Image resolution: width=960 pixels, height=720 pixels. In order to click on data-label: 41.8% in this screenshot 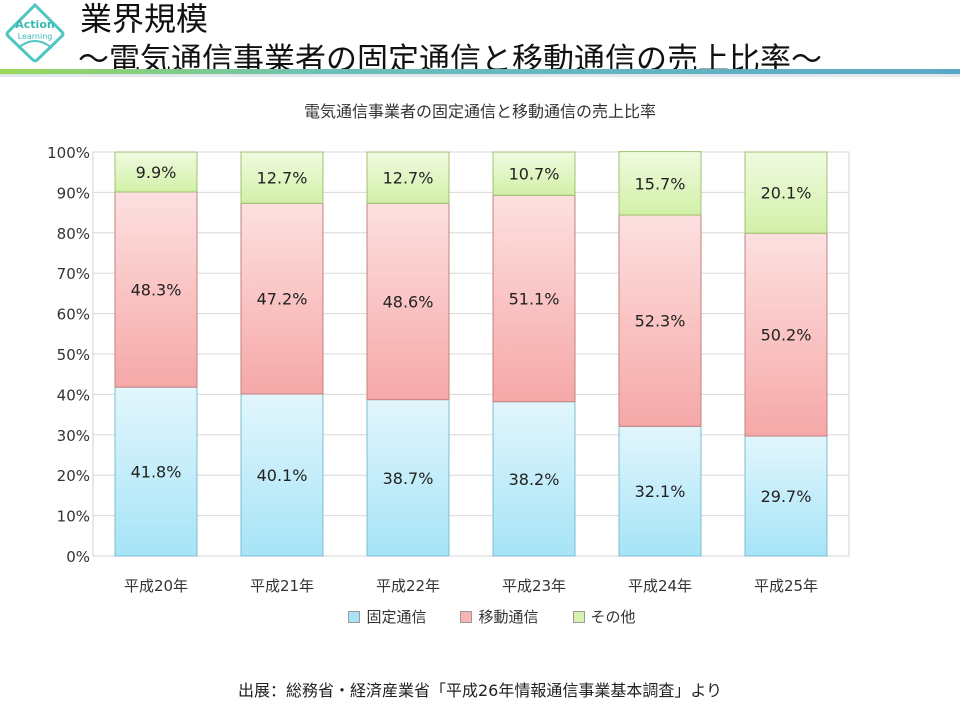, I will do `click(156, 472)`.